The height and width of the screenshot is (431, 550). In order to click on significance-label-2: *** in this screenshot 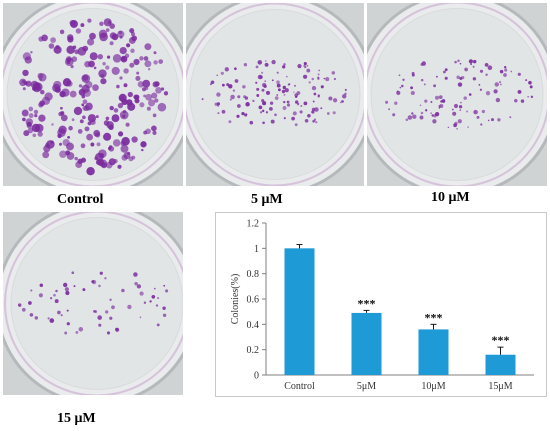, I will do `click(434, 317)`.